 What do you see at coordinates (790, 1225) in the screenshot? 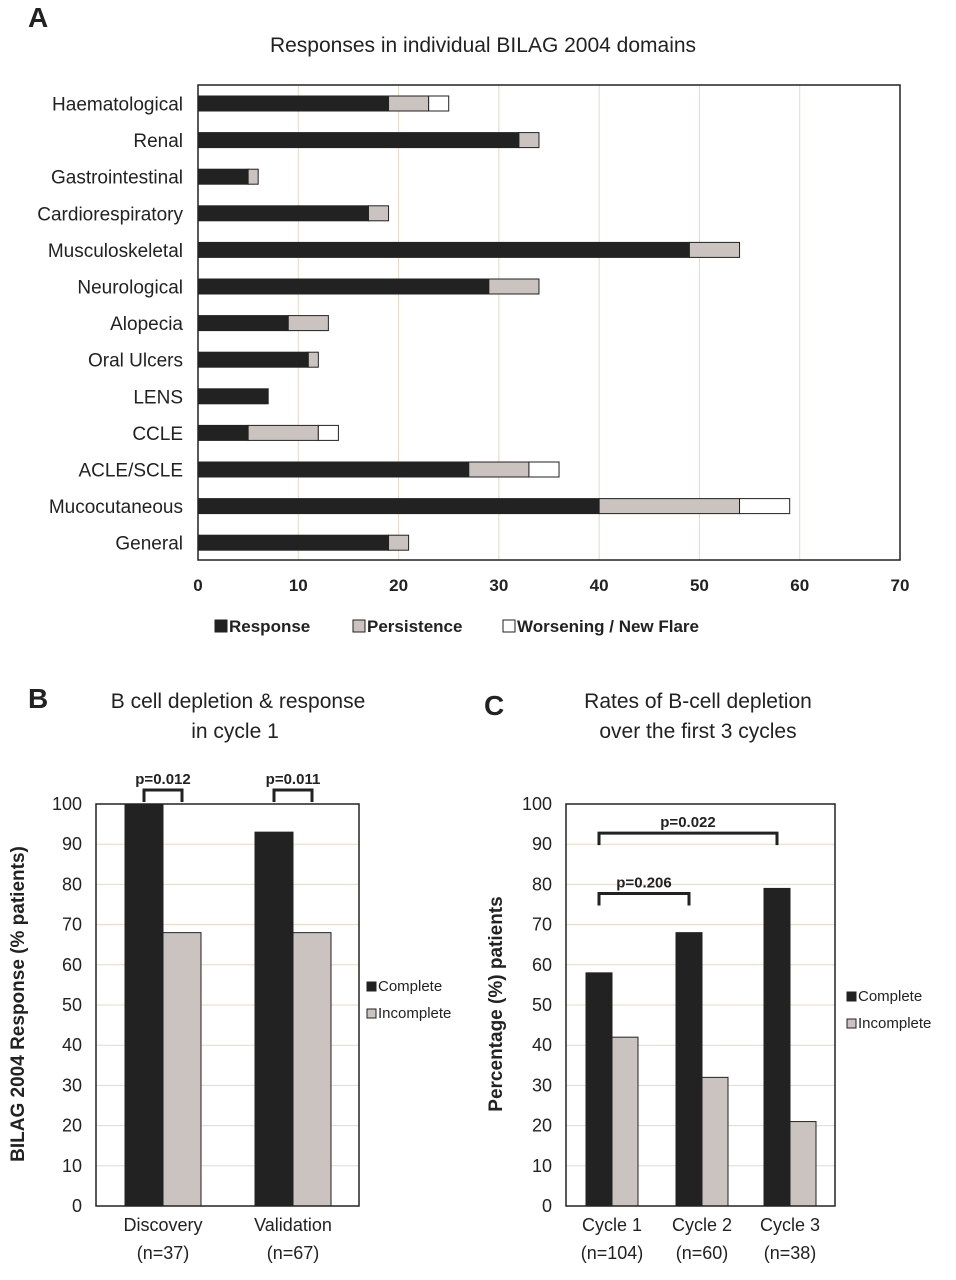
I see `panel-c-x-category-label: Cycle 3` at bounding box center [790, 1225].